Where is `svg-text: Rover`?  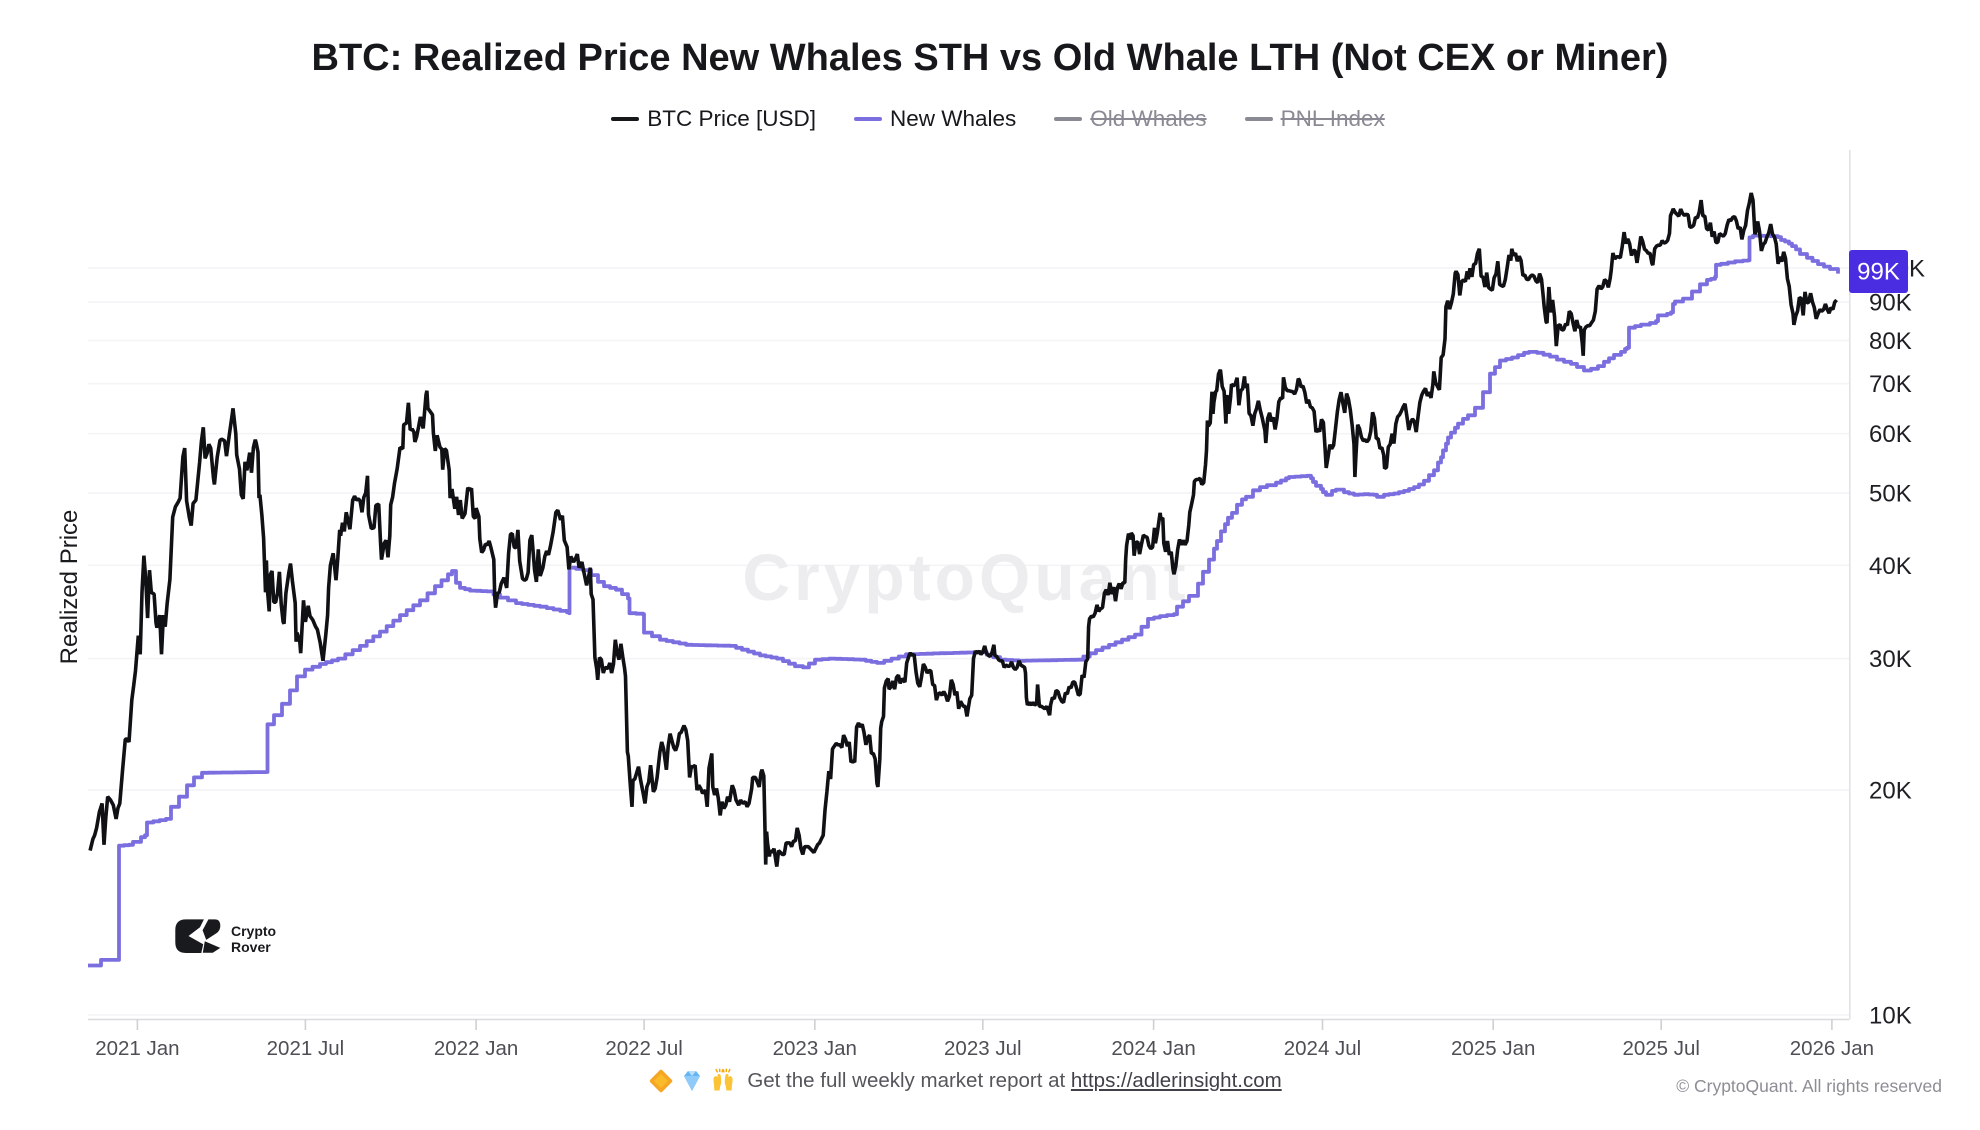 svg-text: Rover is located at coordinates (251, 947).